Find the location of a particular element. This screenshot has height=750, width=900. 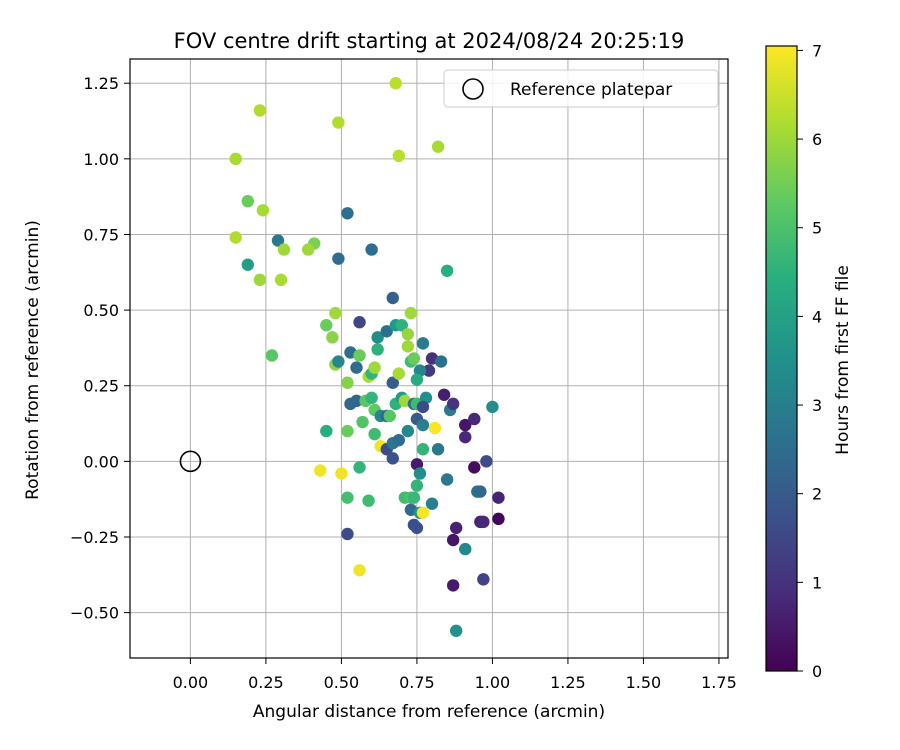

colorbar-gradient is located at coordinates (781, 358).